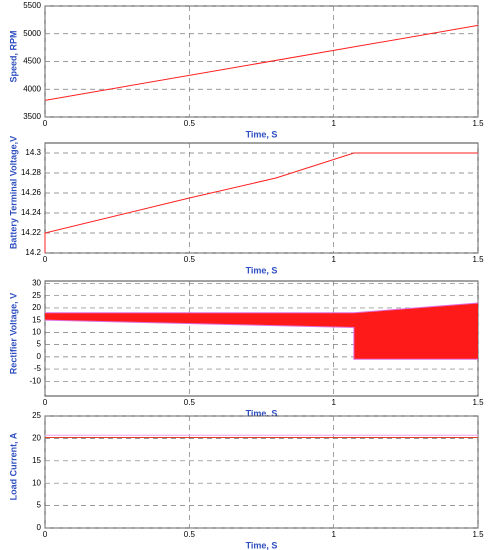 This screenshot has height=550, width=488. What do you see at coordinates (13, 56) in the screenshot?
I see `y-axis-title: Speed, RPM` at bounding box center [13, 56].